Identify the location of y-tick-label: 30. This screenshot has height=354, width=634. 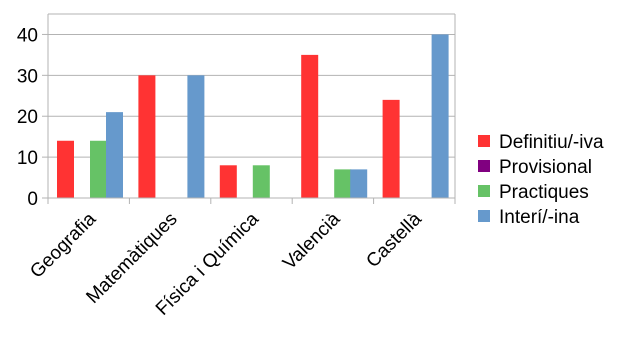
(27, 76).